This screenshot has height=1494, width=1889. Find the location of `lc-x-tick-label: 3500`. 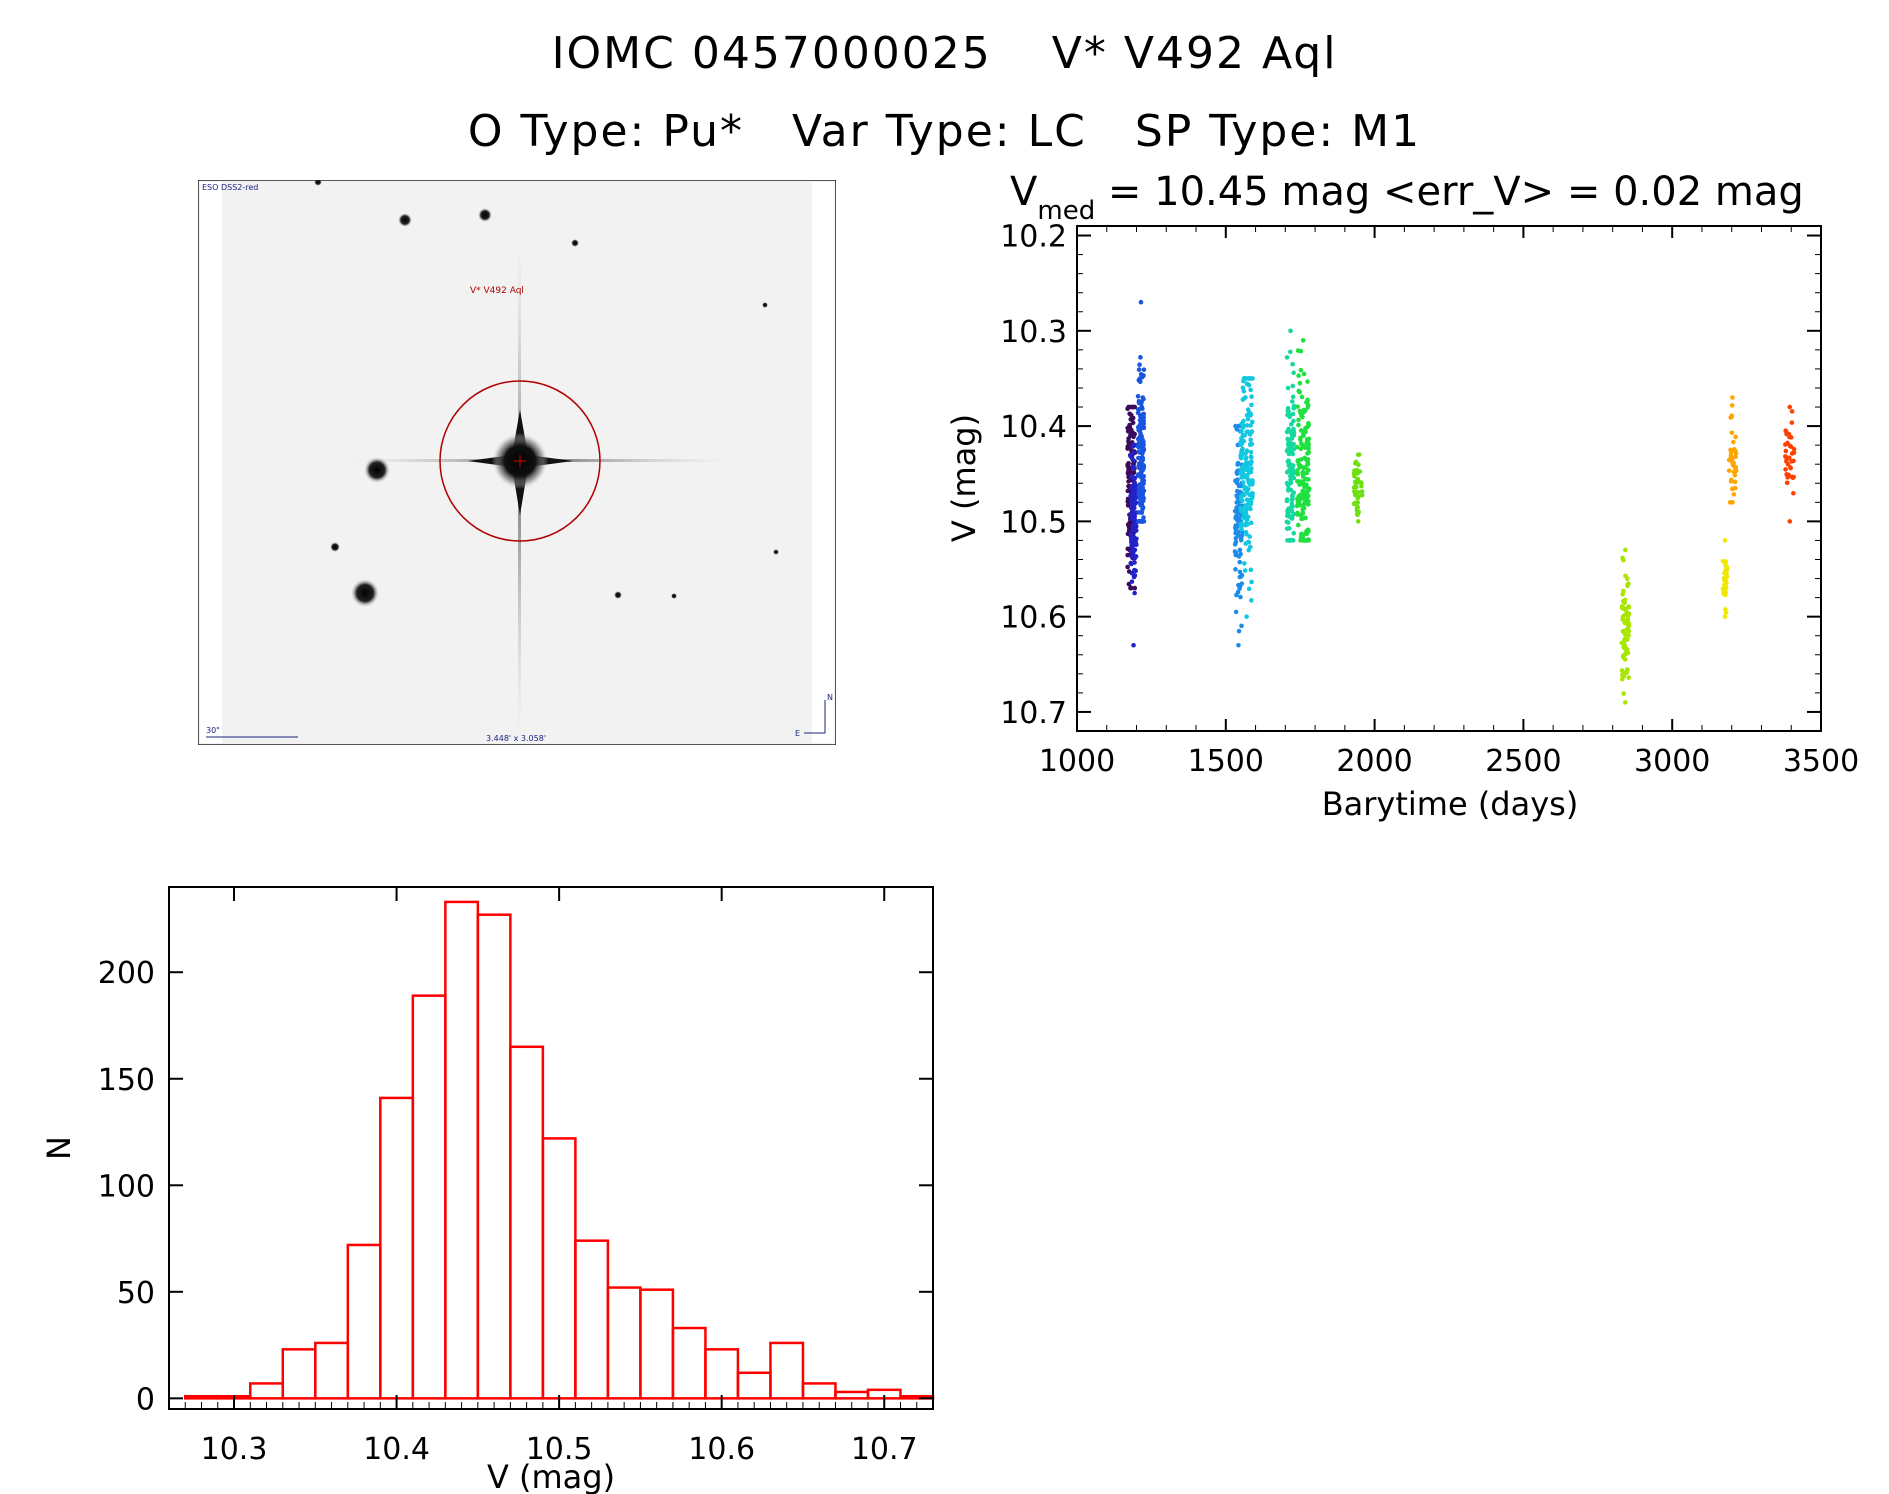

lc-x-tick-label: 3500 is located at coordinates (1821, 761).